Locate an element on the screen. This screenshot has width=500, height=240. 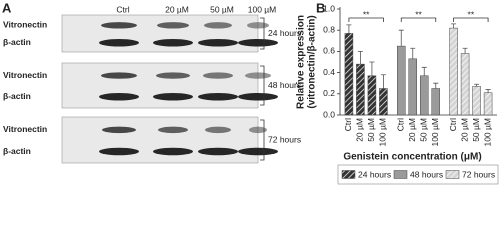
legend-label: 48 hours is located at coordinates (426, 174).